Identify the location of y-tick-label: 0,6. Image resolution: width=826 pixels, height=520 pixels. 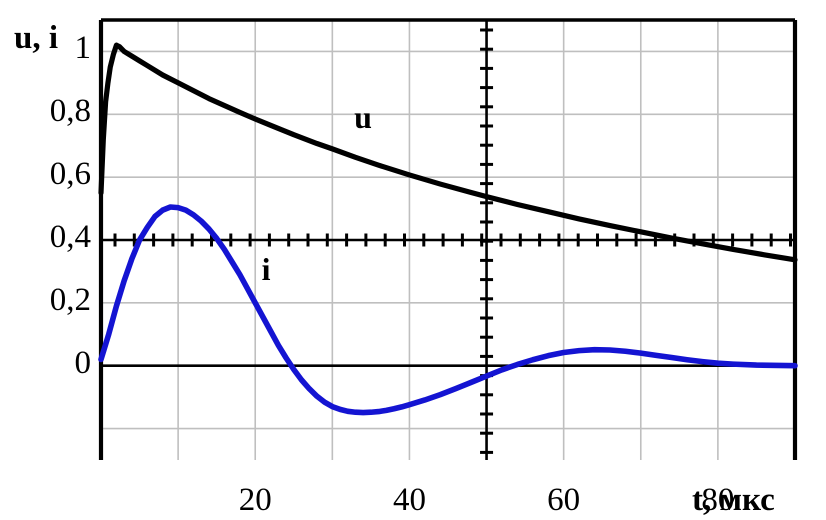
(70, 174).